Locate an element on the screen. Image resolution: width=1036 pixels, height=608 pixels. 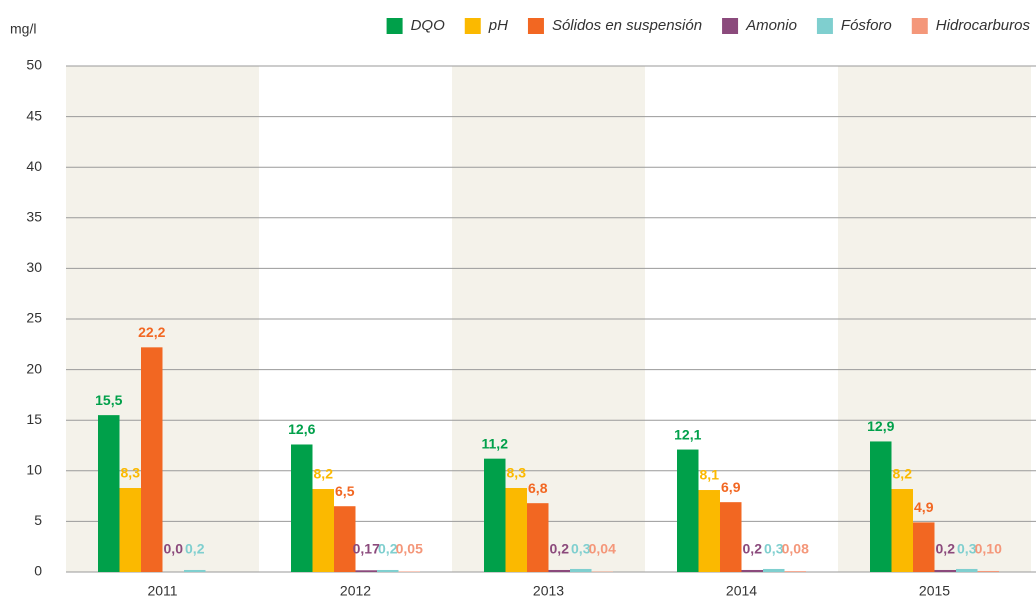
legend-label: Amonio is located at coordinates (771, 25).